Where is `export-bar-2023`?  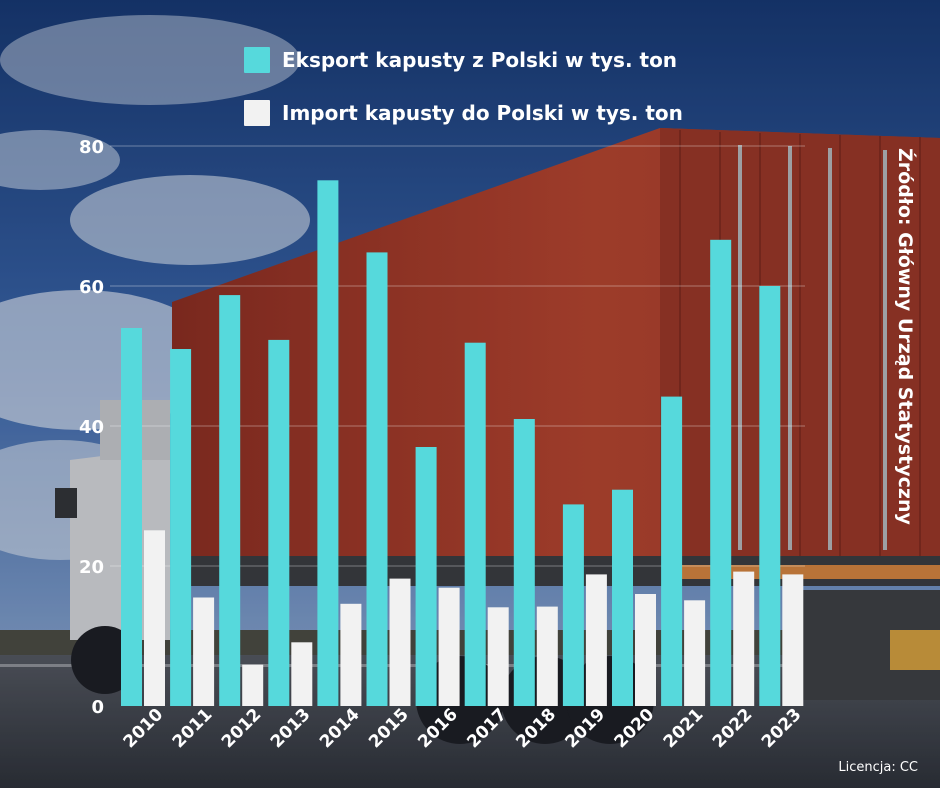 export-bar-2023 is located at coordinates (770, 496).